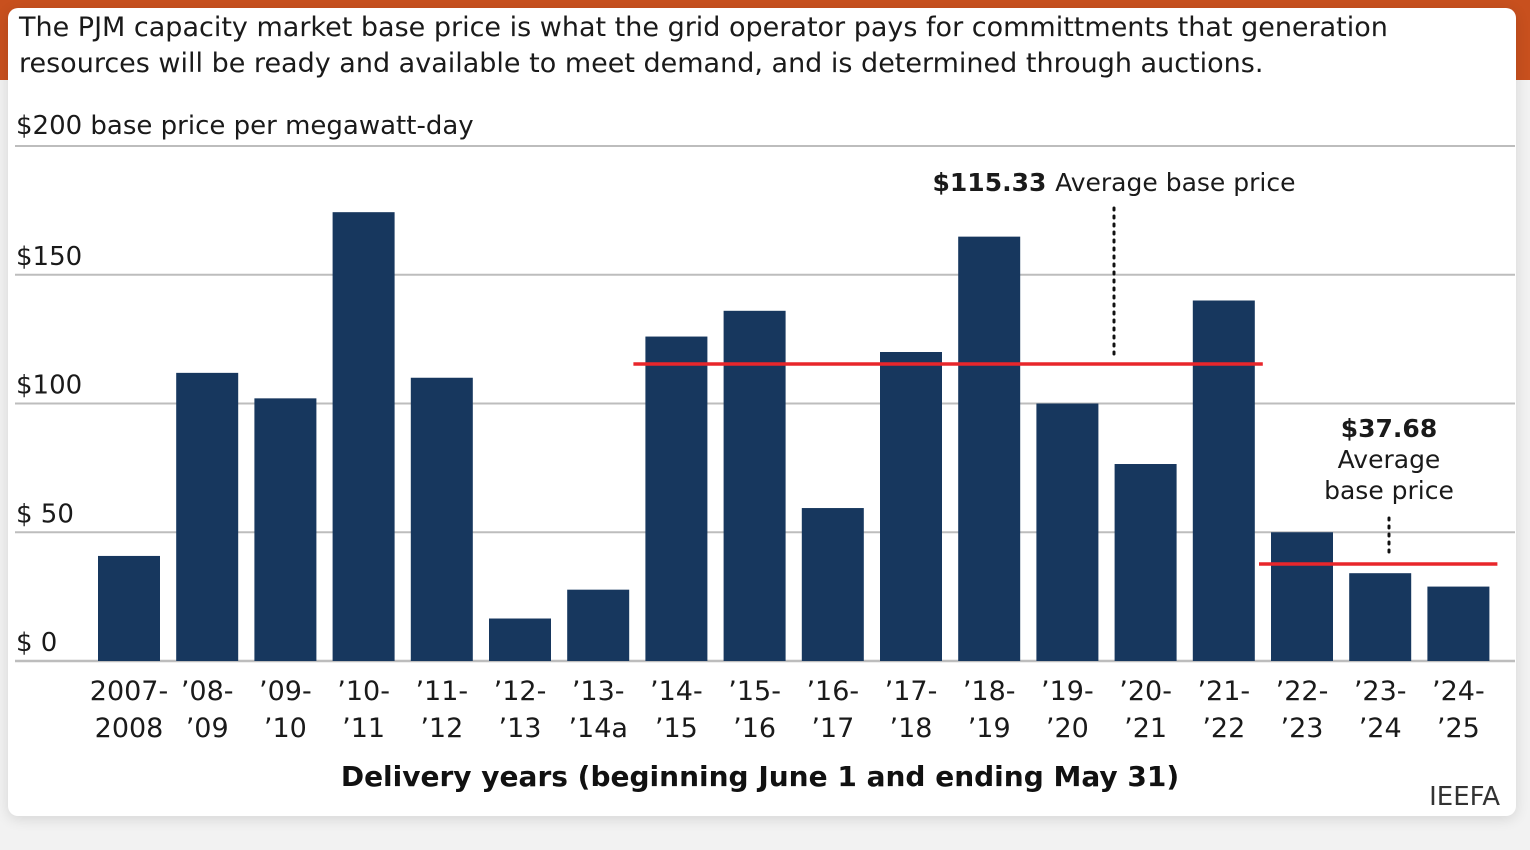 The width and height of the screenshot is (1530, 850). I want to click on average-annotation: $115.33 Average base price, so click(1114, 182).